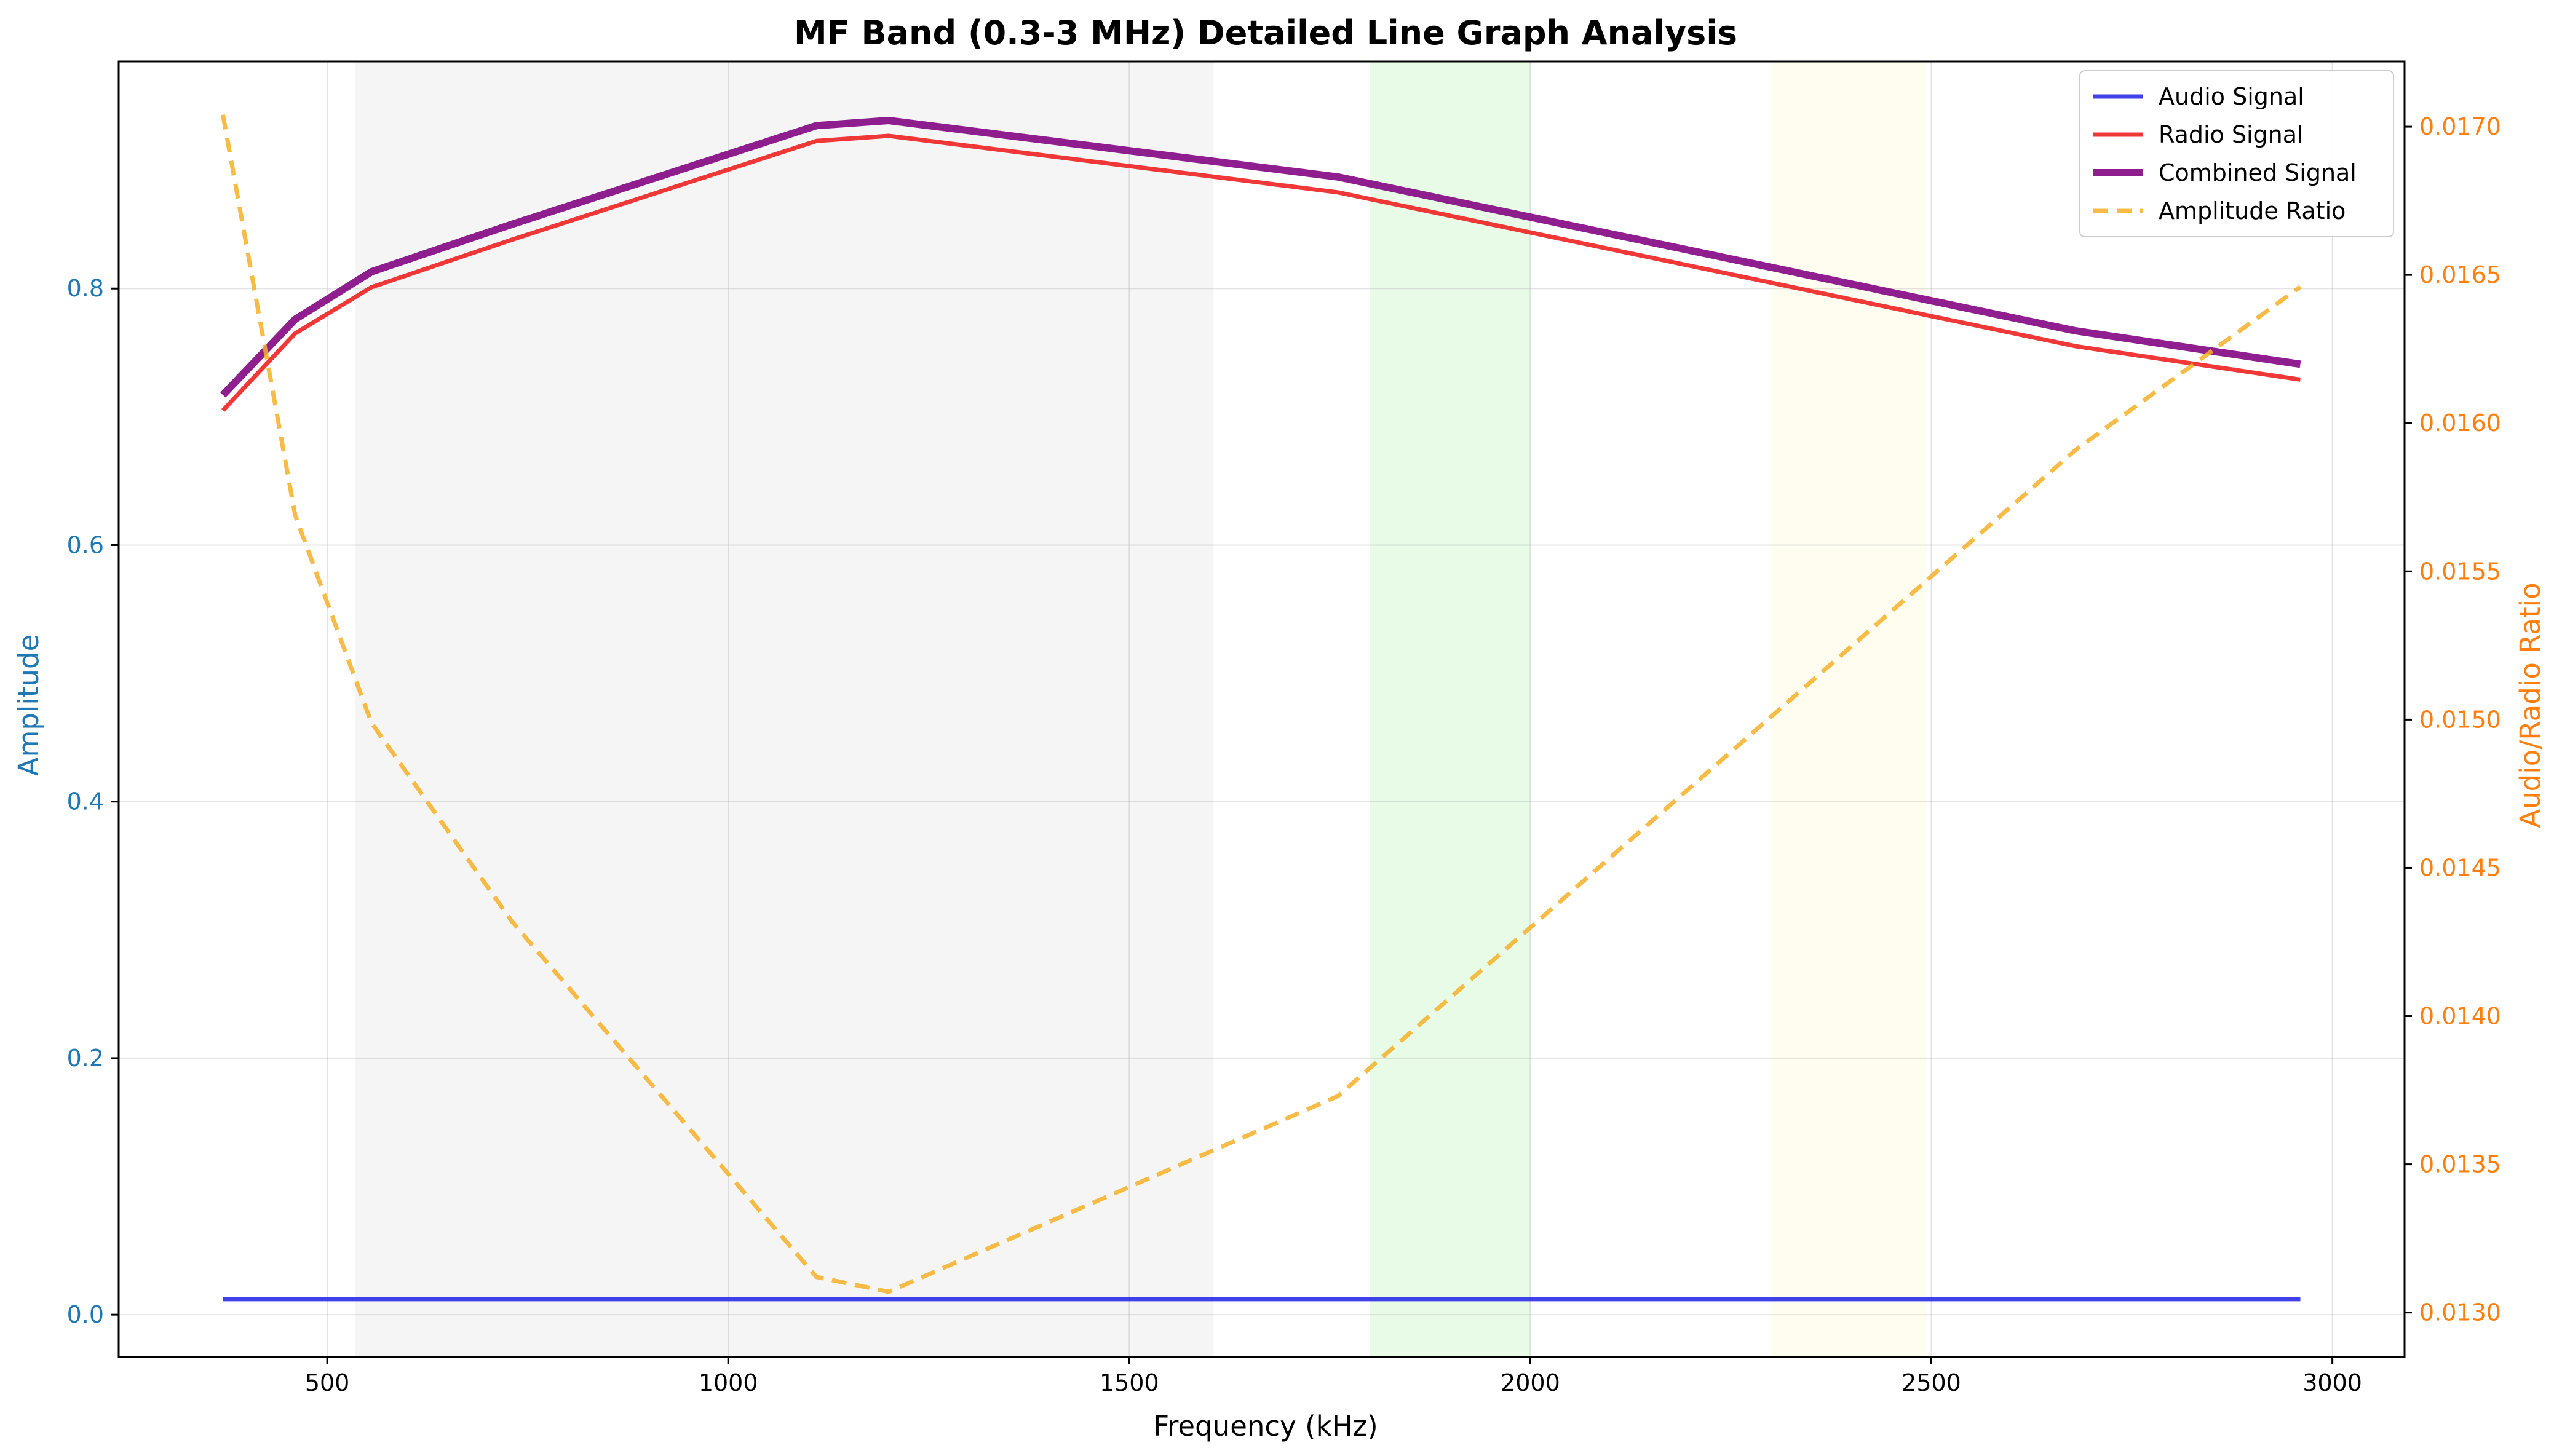  Describe the element at coordinates (728, 1383) in the screenshot. I see `x-tick-label: 1000` at that location.